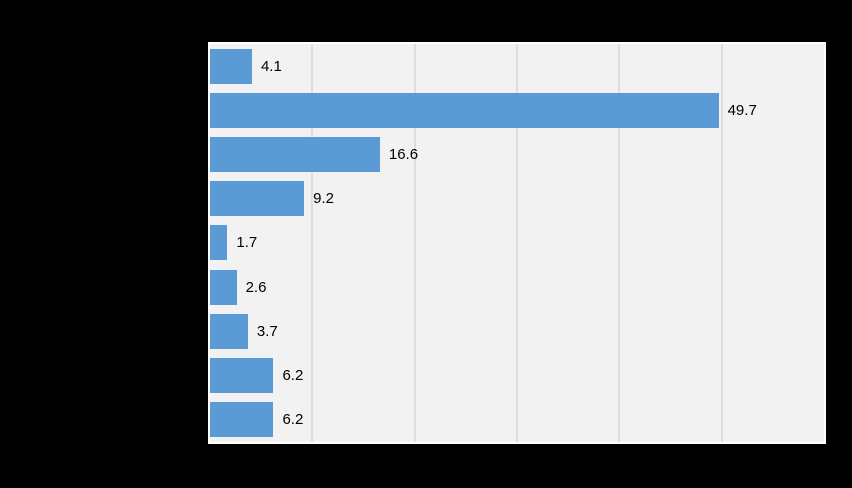 This screenshot has width=852, height=488. What do you see at coordinates (271, 66) in the screenshot?
I see `bar-value-label: 4.1` at bounding box center [271, 66].